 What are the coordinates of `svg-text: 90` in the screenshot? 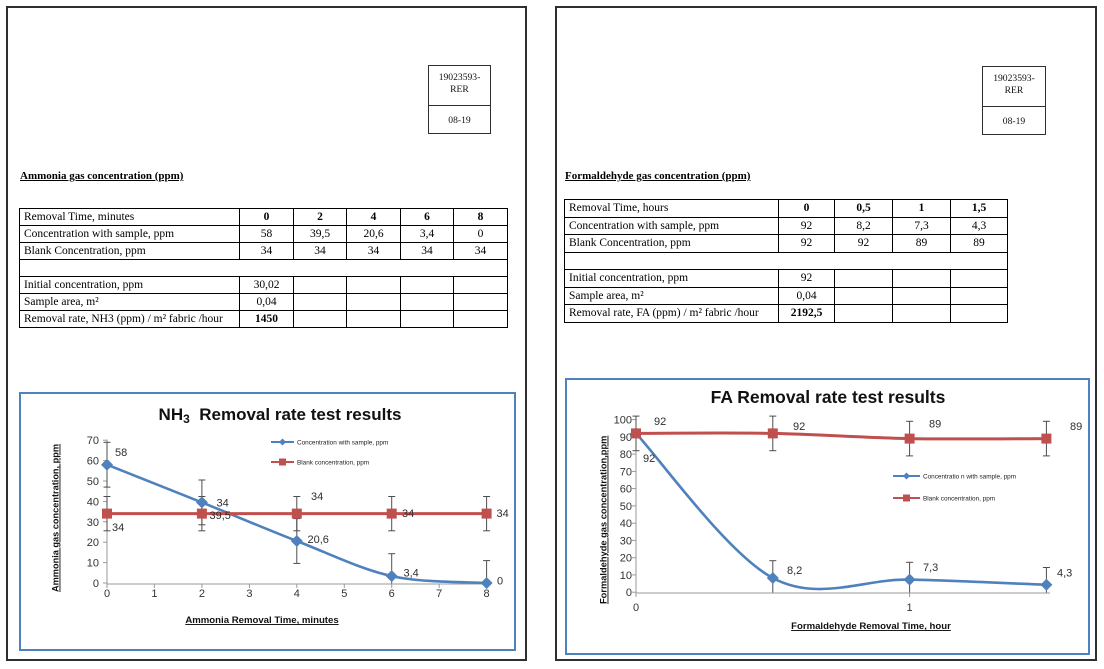 It's located at (626, 438).